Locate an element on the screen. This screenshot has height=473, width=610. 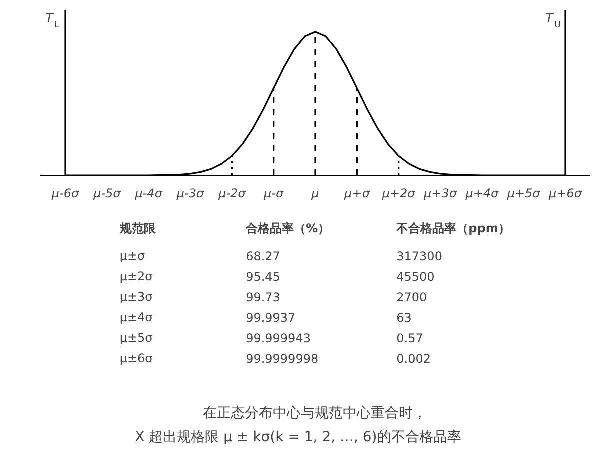
text: 95.45 is located at coordinates (263, 277).